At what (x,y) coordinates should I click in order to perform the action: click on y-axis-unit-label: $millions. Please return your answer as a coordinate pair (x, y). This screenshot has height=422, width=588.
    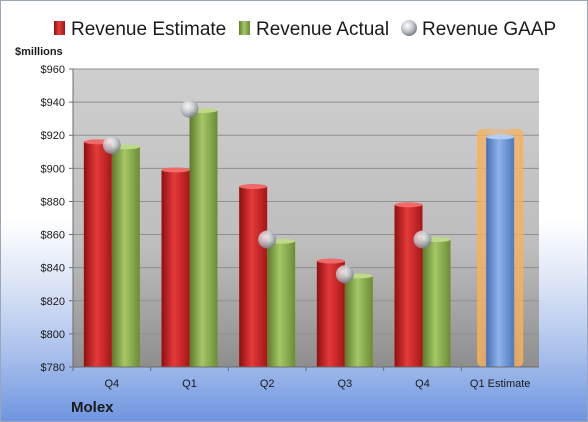
    Looking at the image, I should click on (39, 52).